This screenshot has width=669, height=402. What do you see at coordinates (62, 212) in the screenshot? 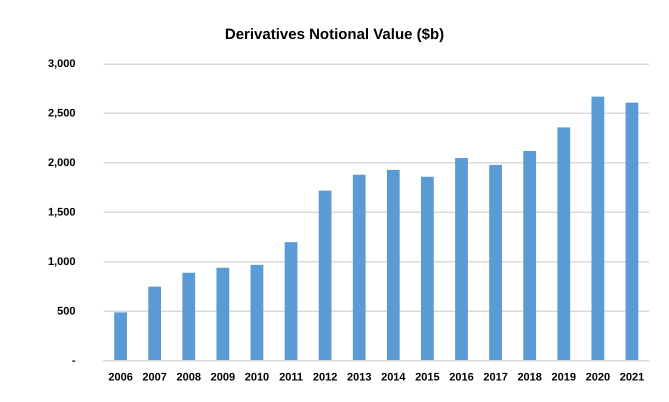
I see `y-tick-label: 1,500` at bounding box center [62, 212].